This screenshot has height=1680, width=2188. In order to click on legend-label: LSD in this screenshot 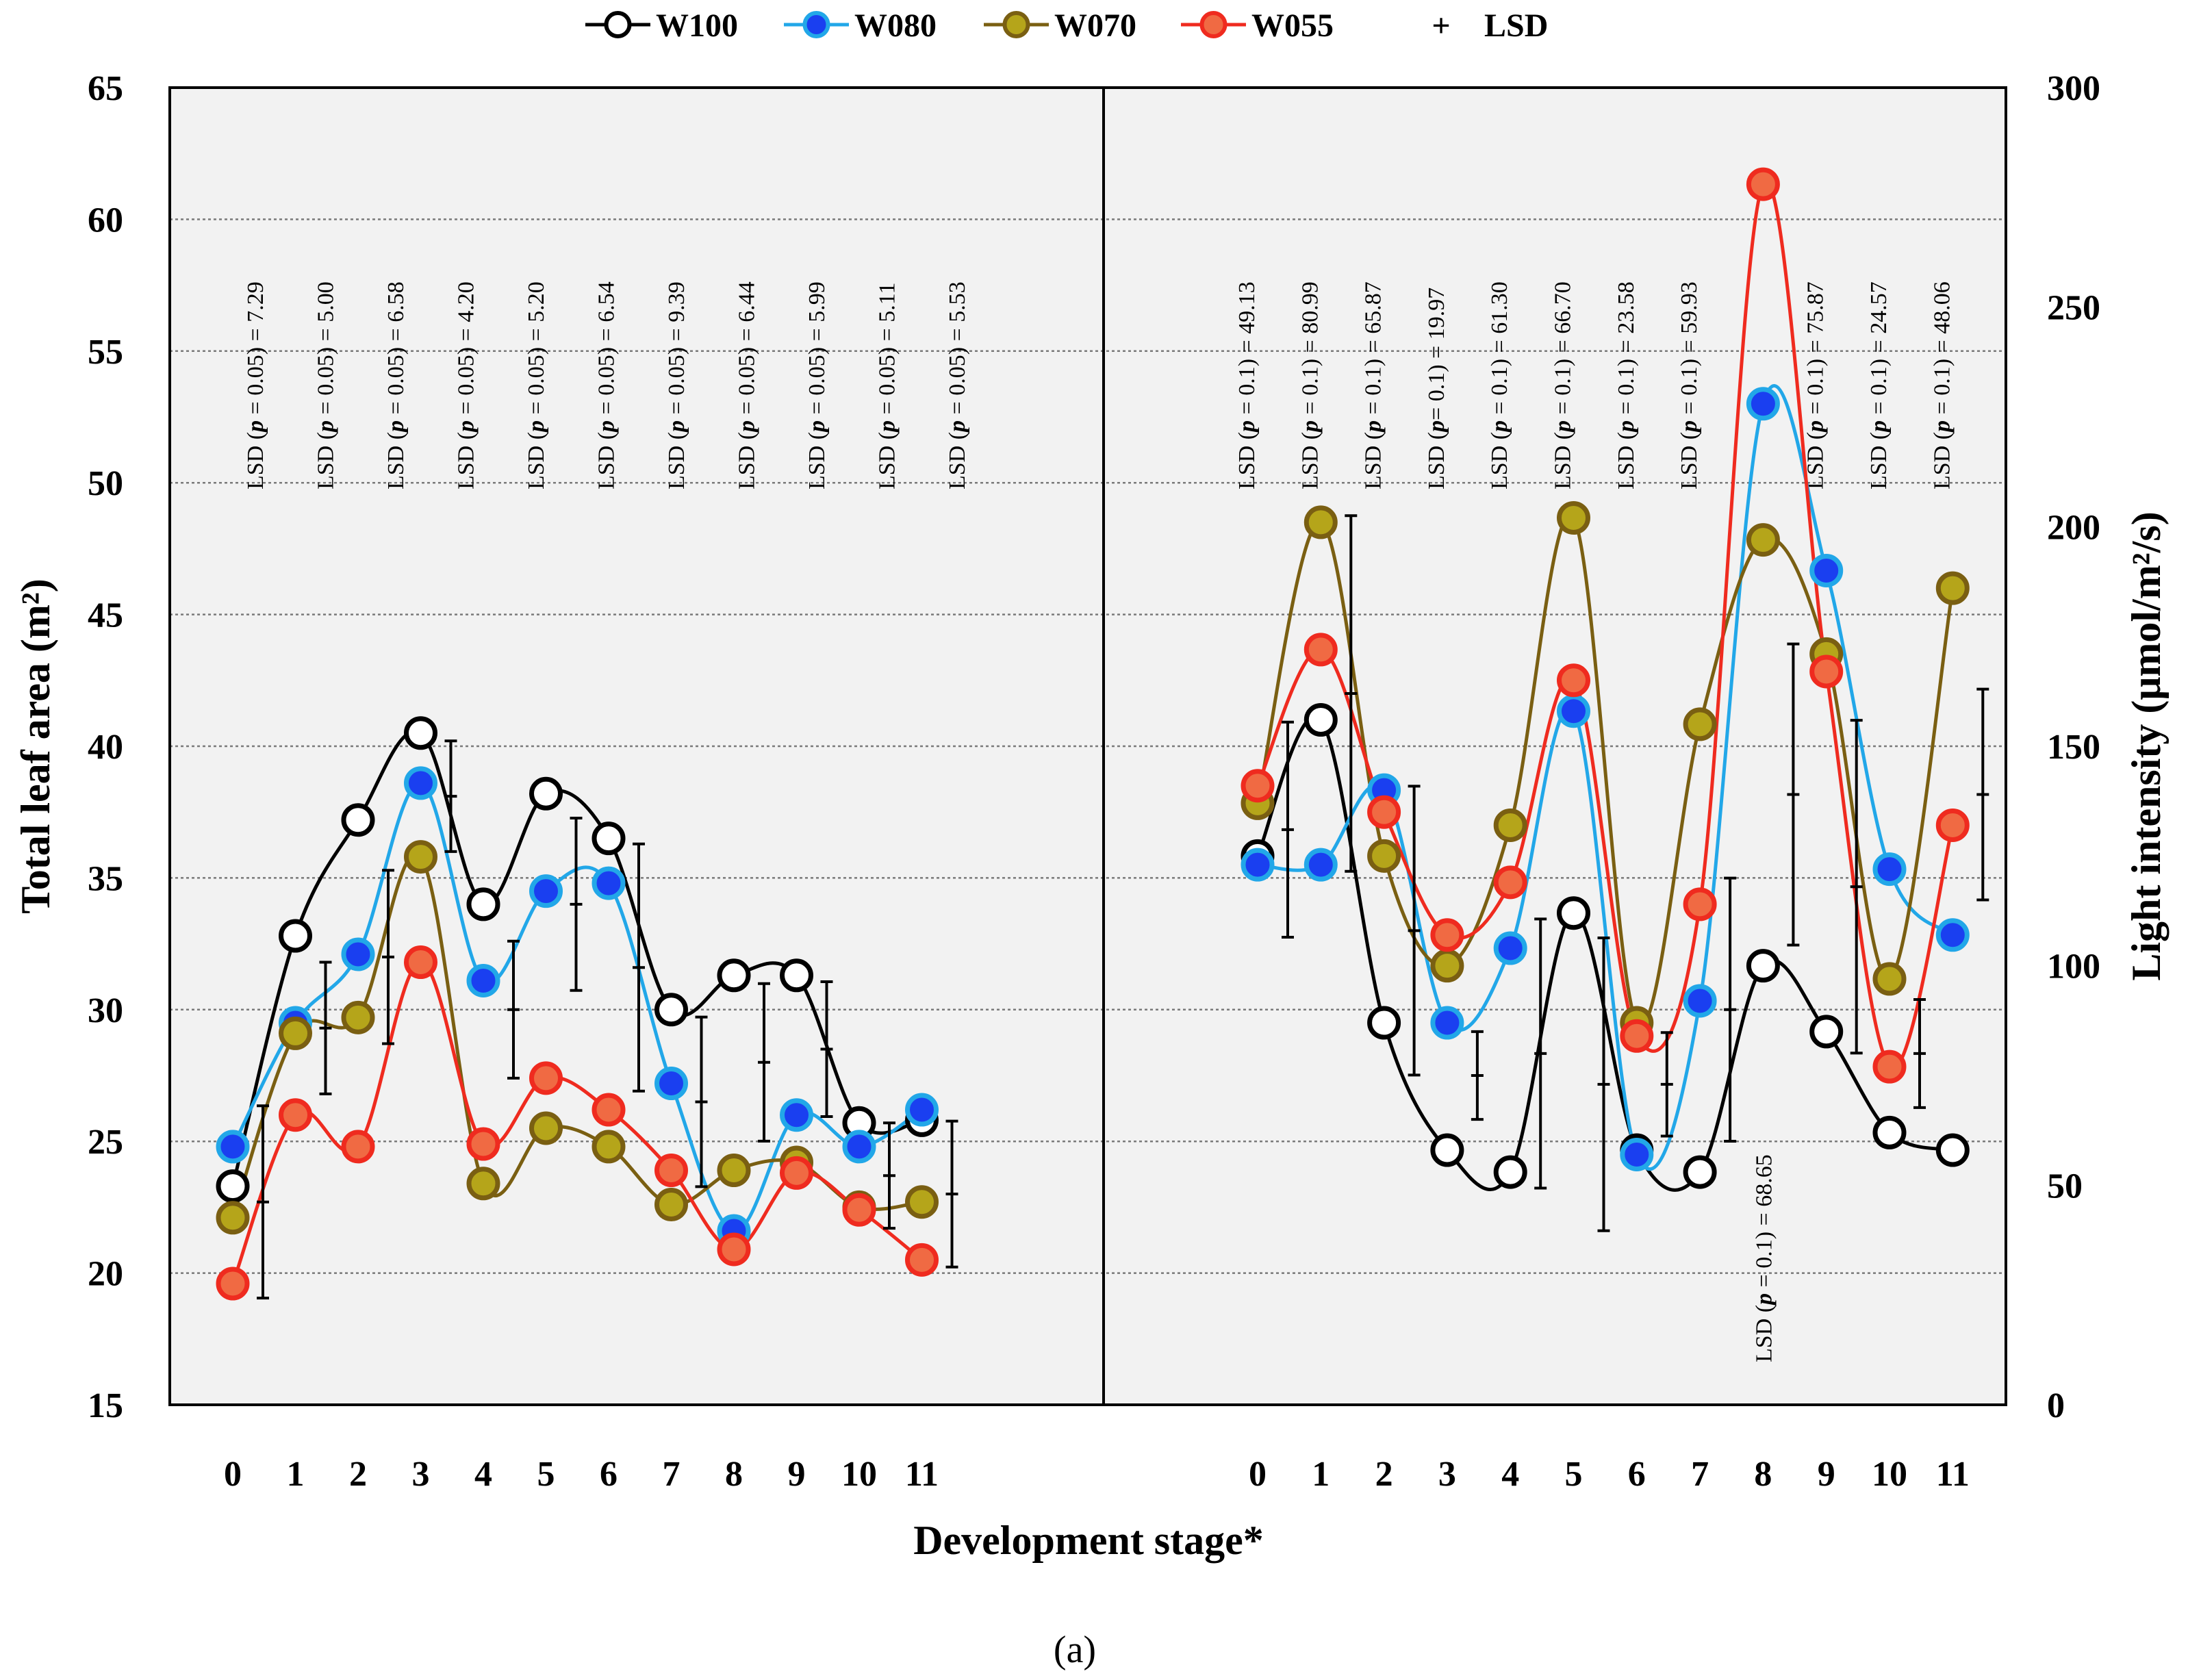, I will do `click(1516, 26)`.